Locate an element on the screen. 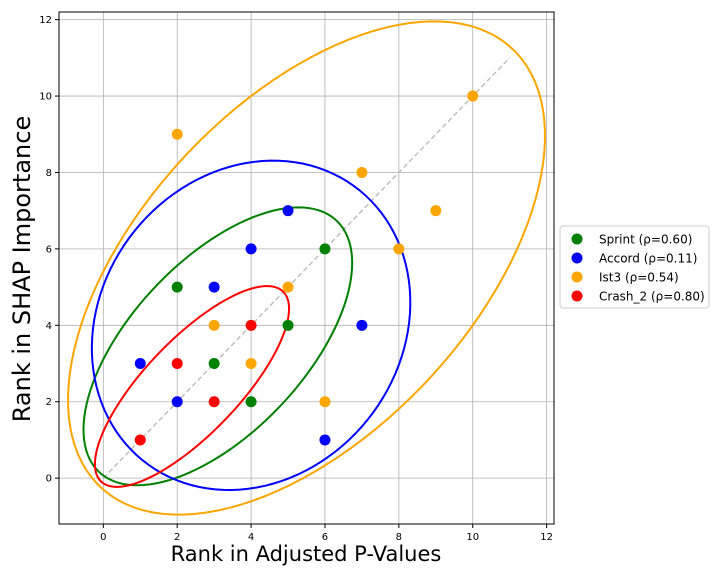 Image resolution: width=720 pixels, height=580 pixels. y-tick-label: 6 is located at coordinates (49, 249).